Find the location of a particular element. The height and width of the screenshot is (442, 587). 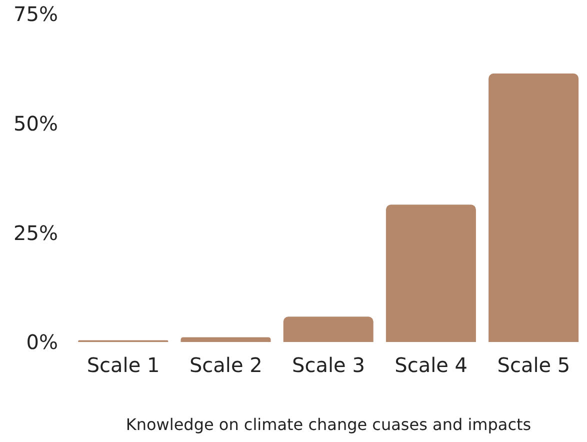

x-axis-title: Knowledge on climate change cuases and impacts is located at coordinates (329, 424).